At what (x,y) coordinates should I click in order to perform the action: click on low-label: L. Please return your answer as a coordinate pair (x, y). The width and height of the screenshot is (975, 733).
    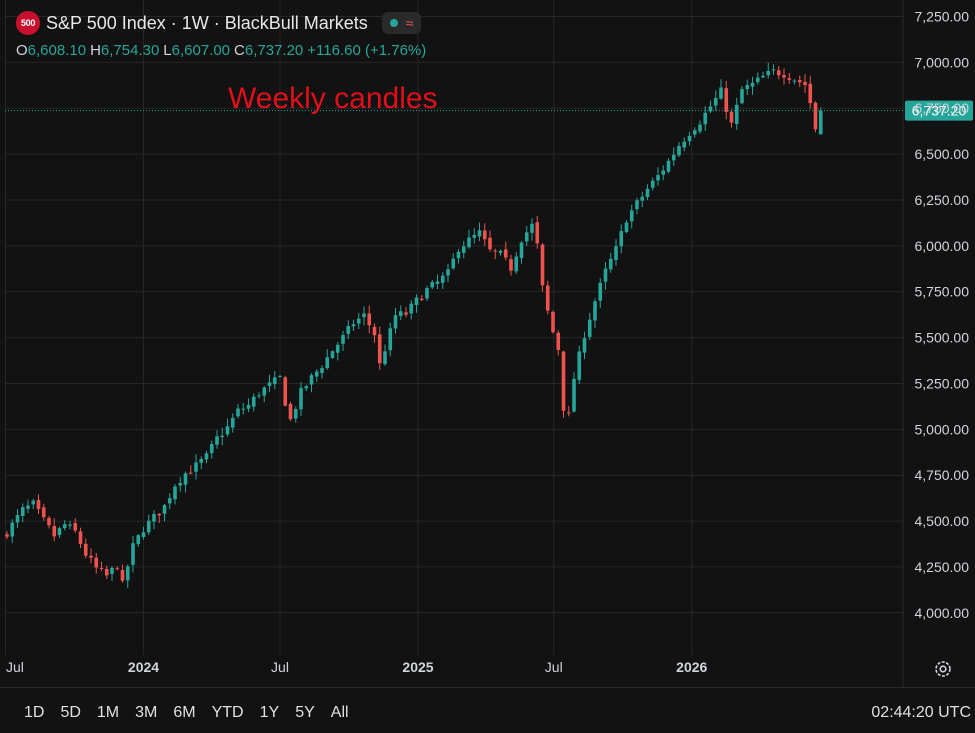
    Looking at the image, I should click on (167, 50).